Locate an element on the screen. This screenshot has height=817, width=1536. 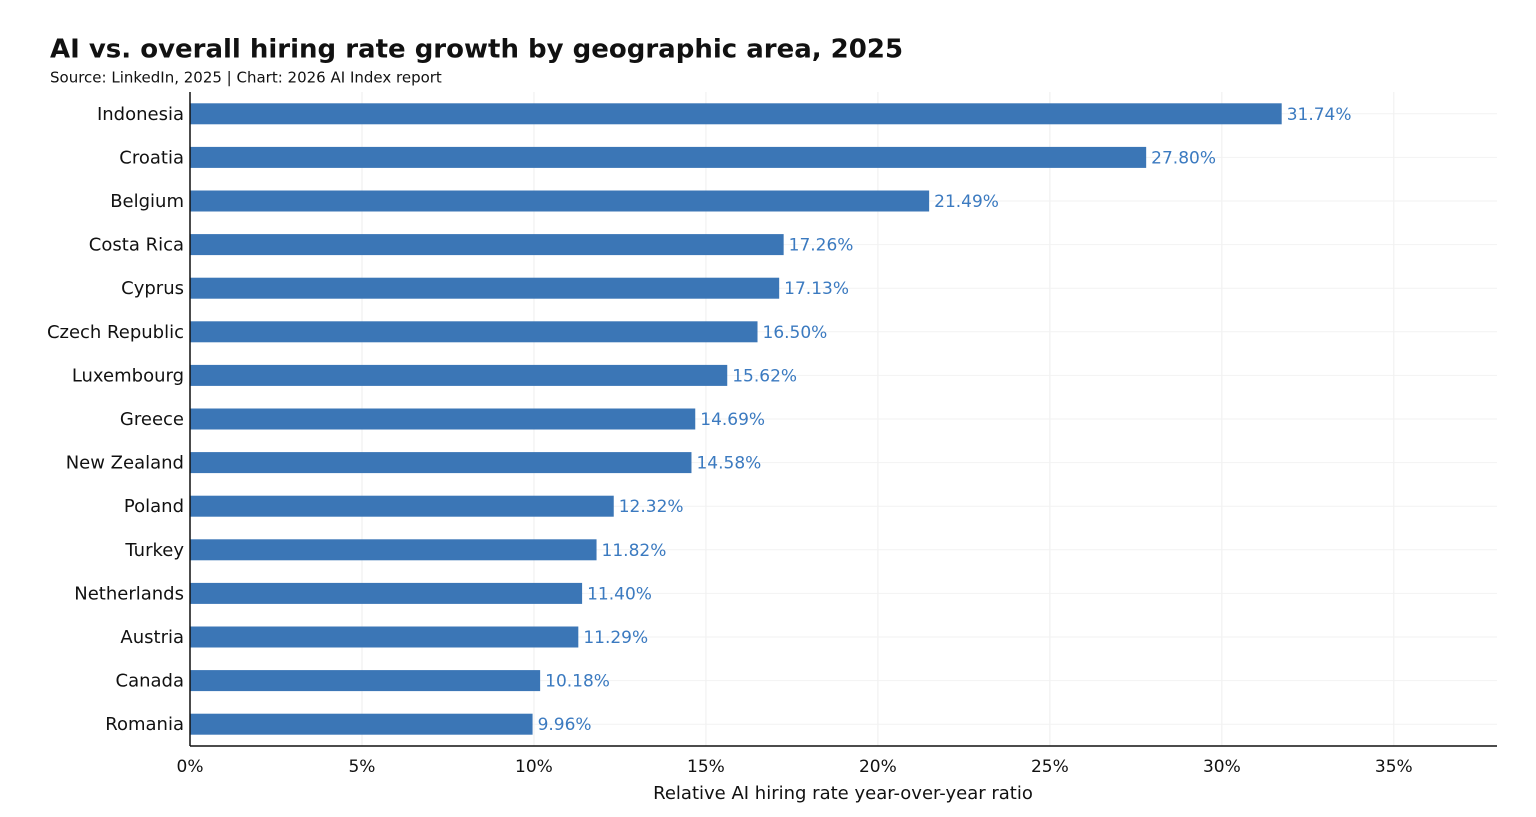
value-label: 27.80% is located at coordinates (1183, 158).